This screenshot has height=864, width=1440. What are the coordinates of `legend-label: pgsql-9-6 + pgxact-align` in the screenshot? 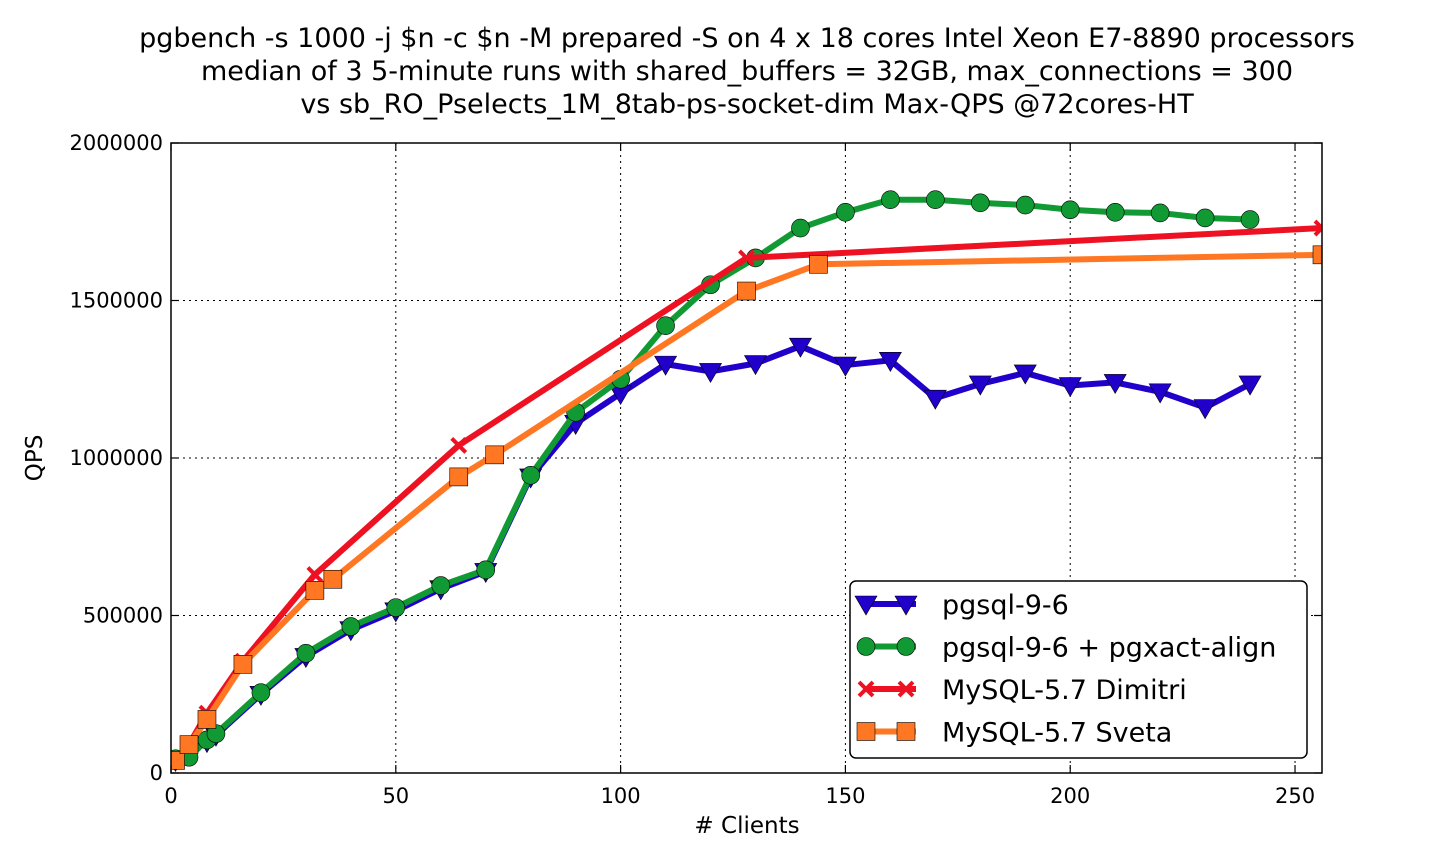 It's located at (1109, 648).